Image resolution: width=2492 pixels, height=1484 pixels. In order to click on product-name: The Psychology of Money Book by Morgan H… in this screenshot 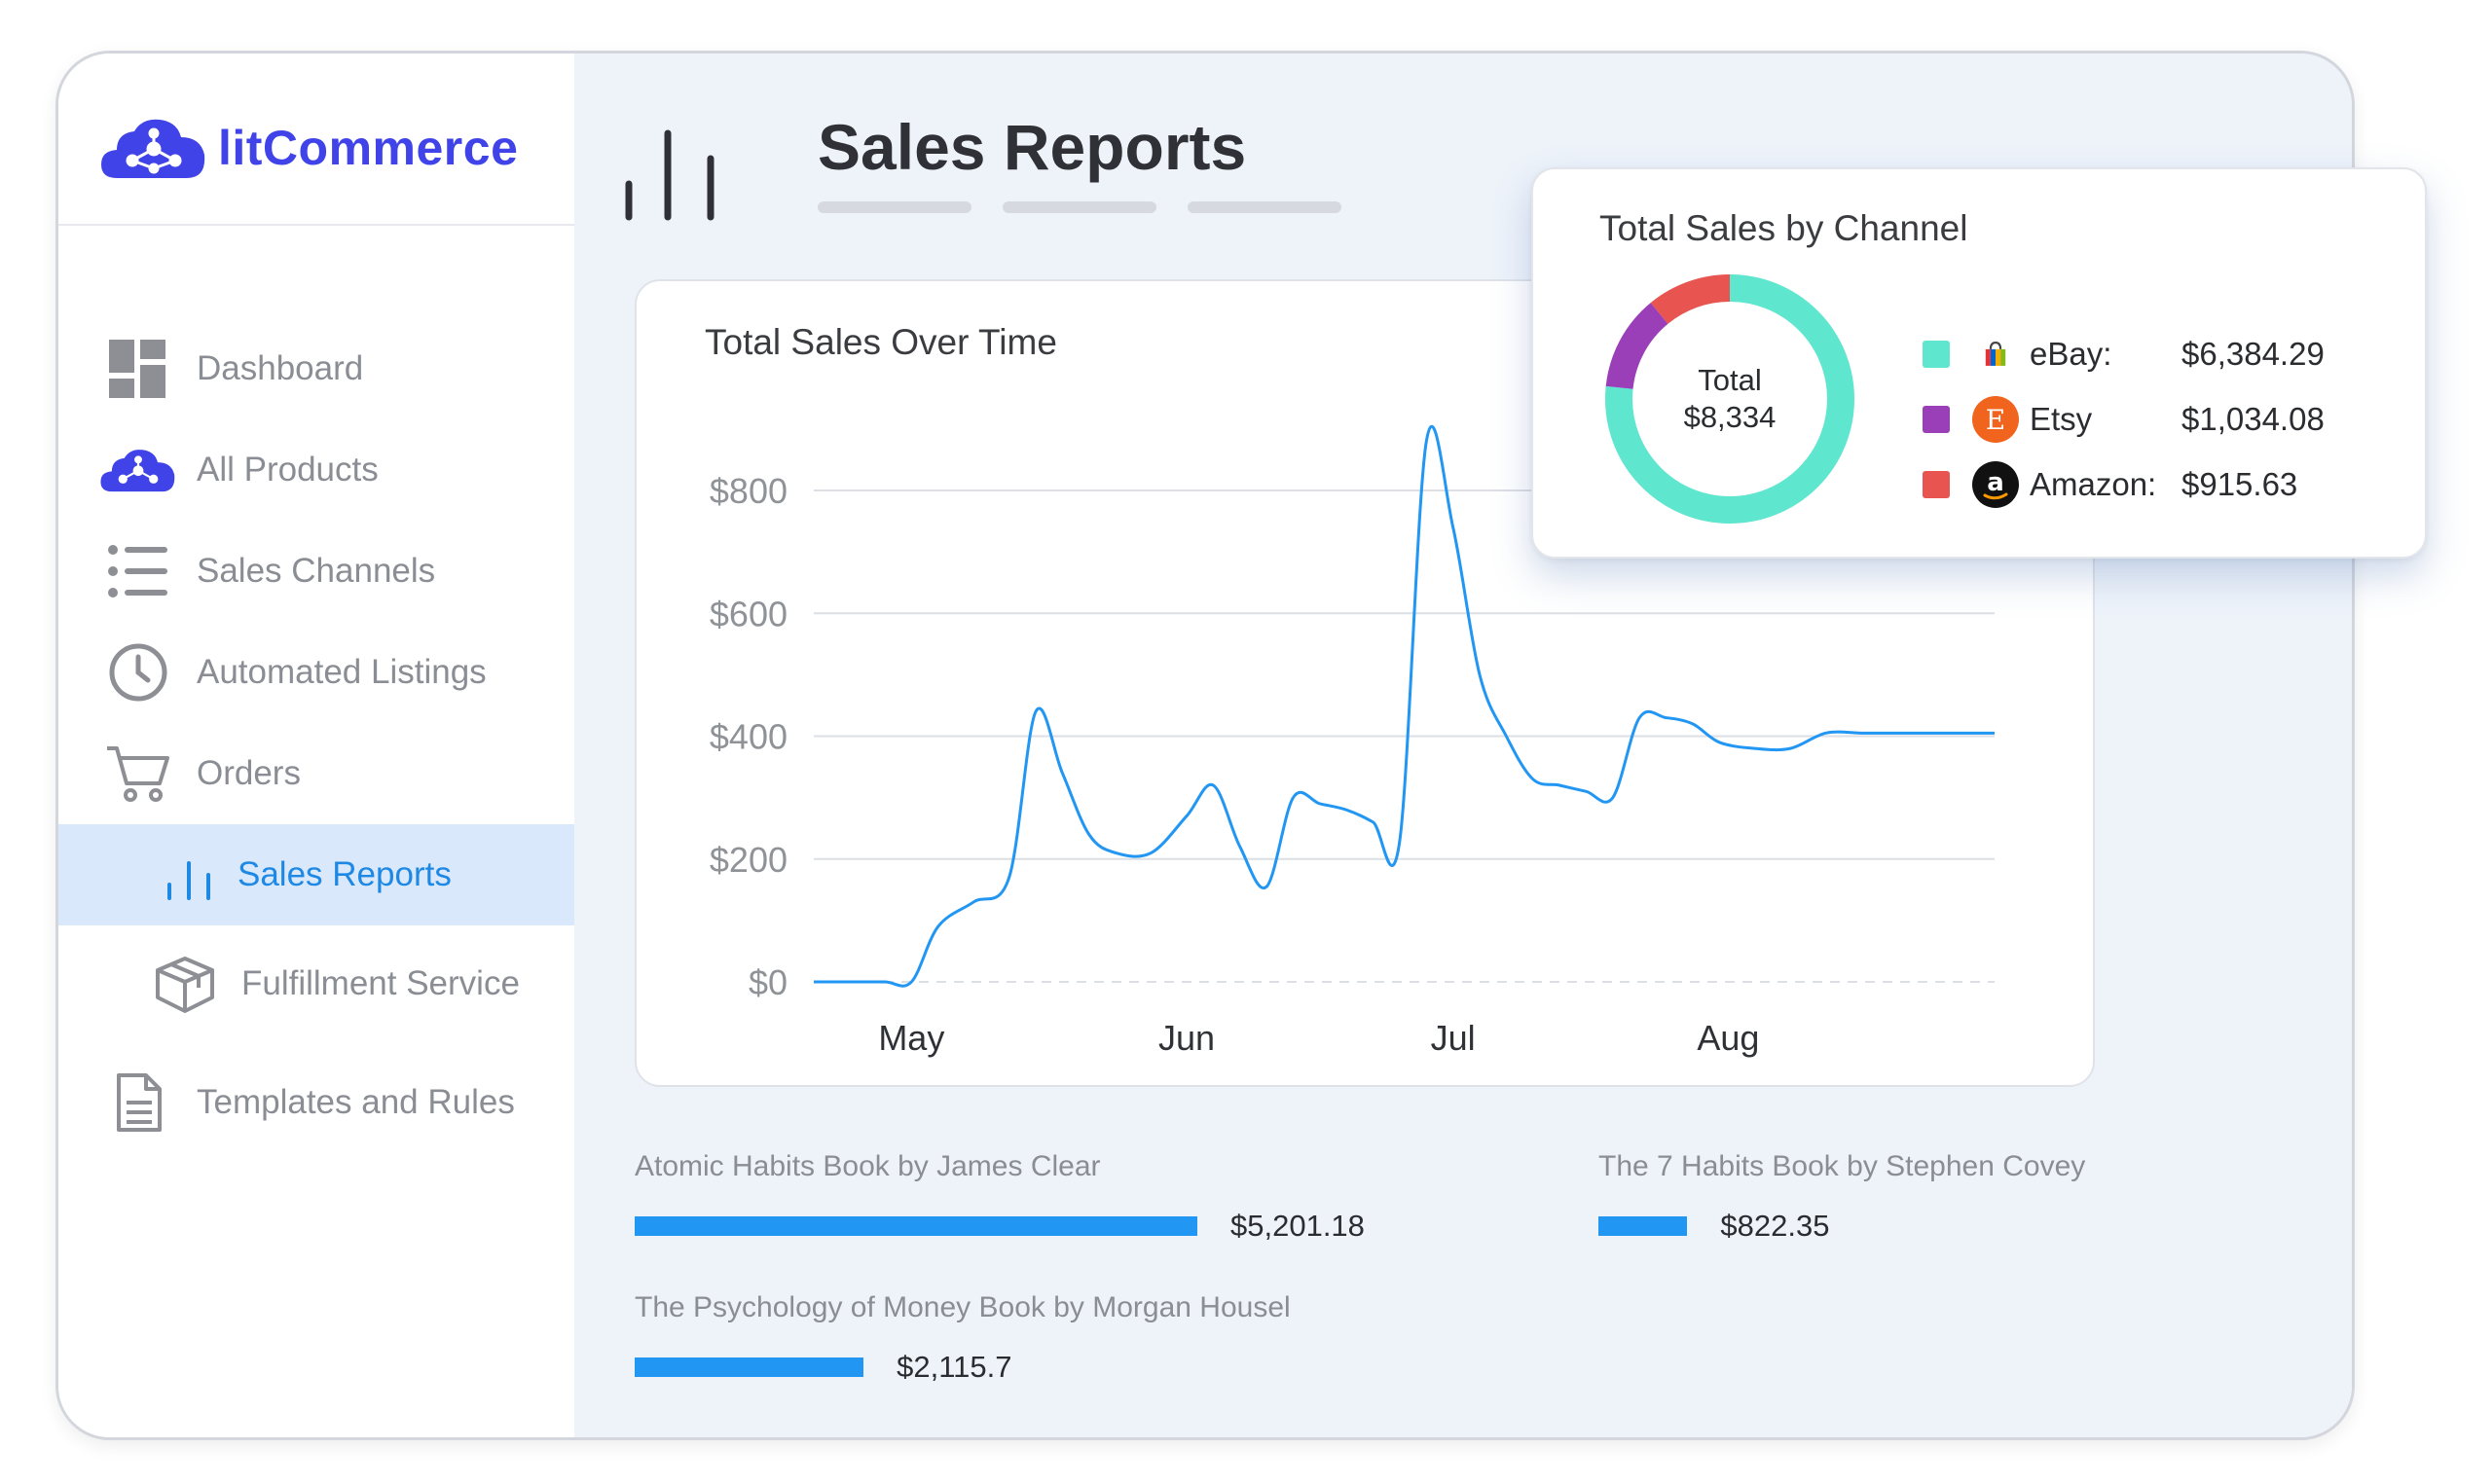, I will do `click(963, 1307)`.